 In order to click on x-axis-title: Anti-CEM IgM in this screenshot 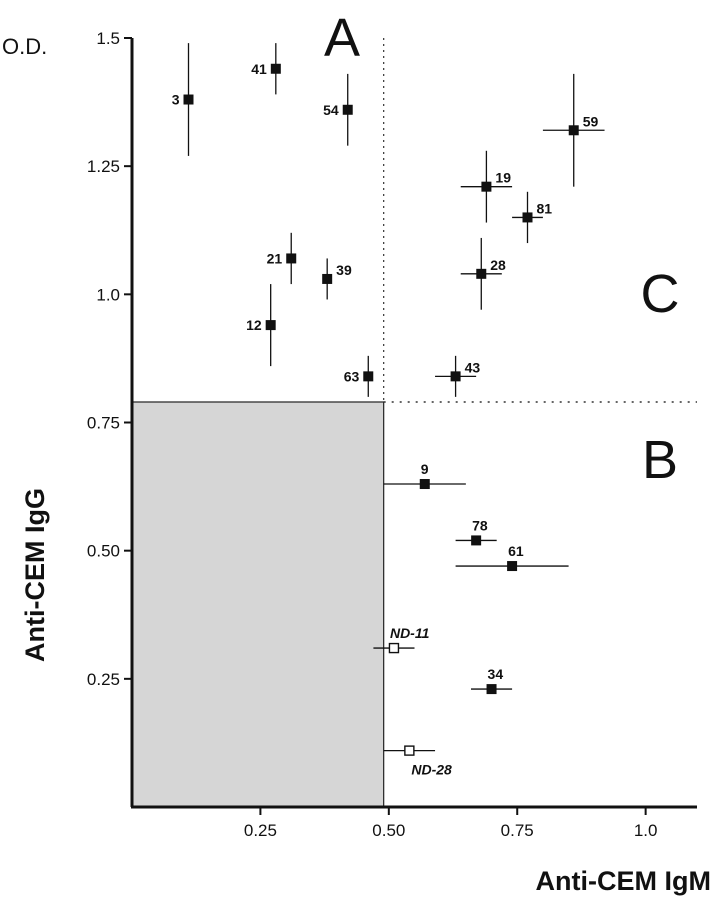, I will do `click(623, 881)`.